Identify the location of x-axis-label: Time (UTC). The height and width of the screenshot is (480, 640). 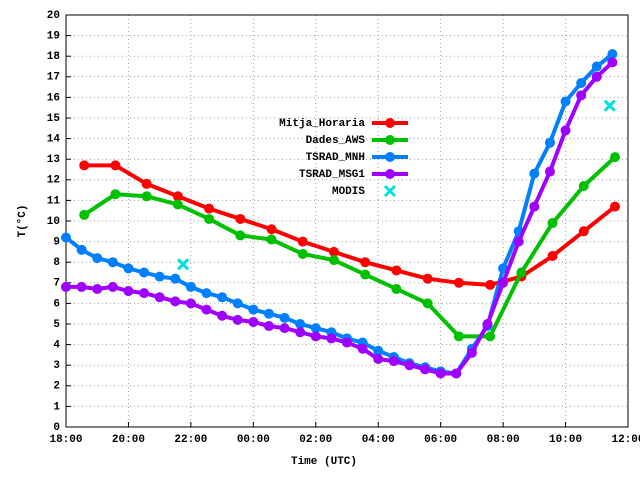
(324, 462).